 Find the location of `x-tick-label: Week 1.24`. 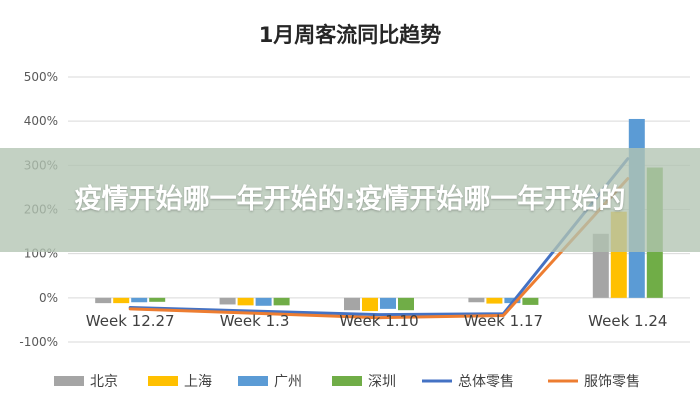

x-tick-label: Week 1.24 is located at coordinates (627, 321).